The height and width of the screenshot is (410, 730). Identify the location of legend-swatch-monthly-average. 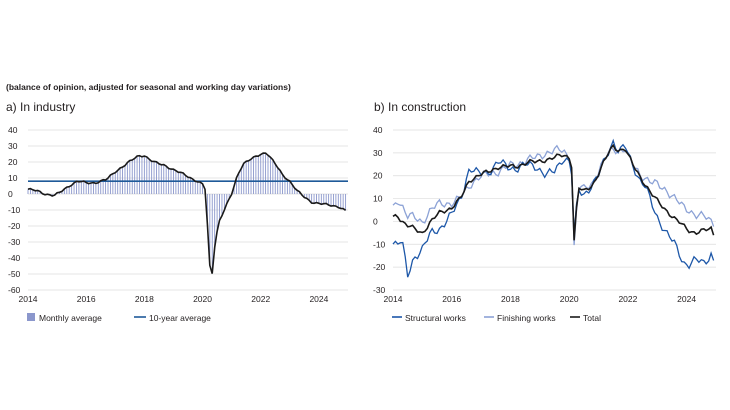
(31, 317).